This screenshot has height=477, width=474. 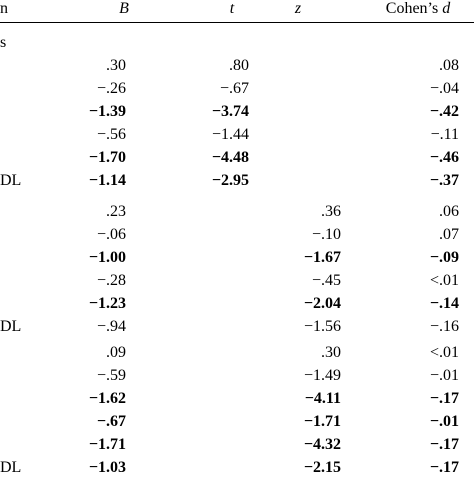 I want to click on cell-b: −1.62, so click(x=107, y=398).